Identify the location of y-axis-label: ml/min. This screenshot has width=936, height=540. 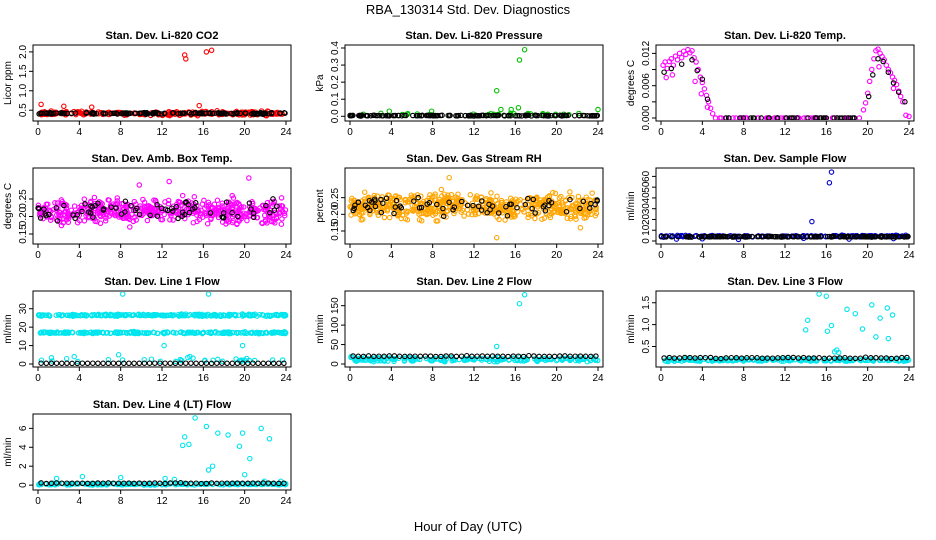
(8, 328).